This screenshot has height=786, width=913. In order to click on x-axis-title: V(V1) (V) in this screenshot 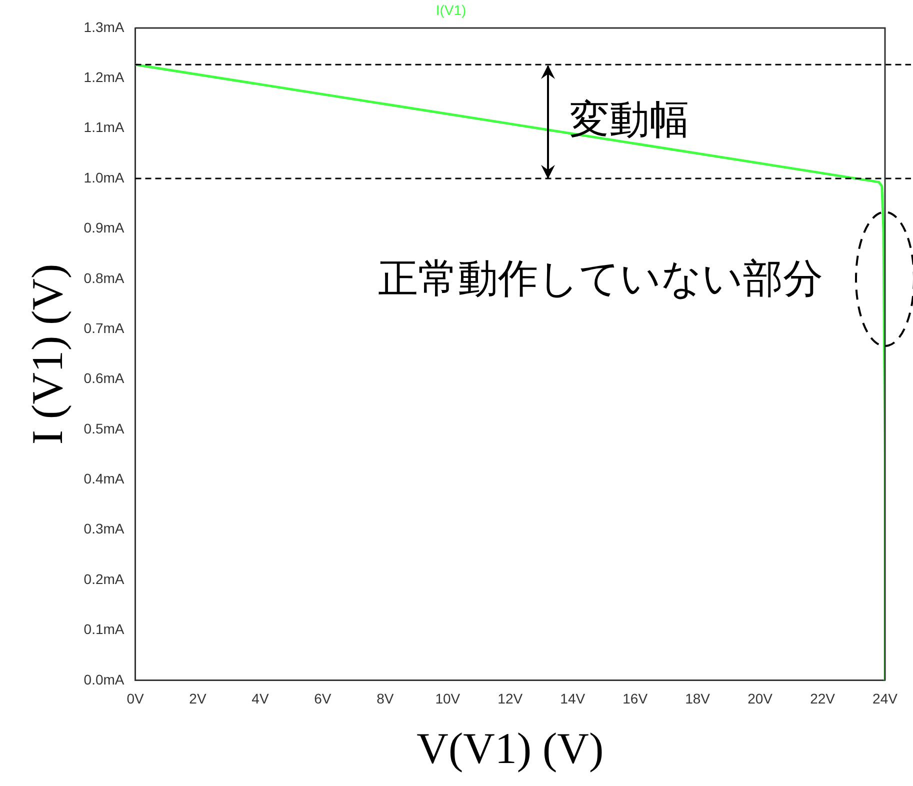, I will do `click(510, 749)`.